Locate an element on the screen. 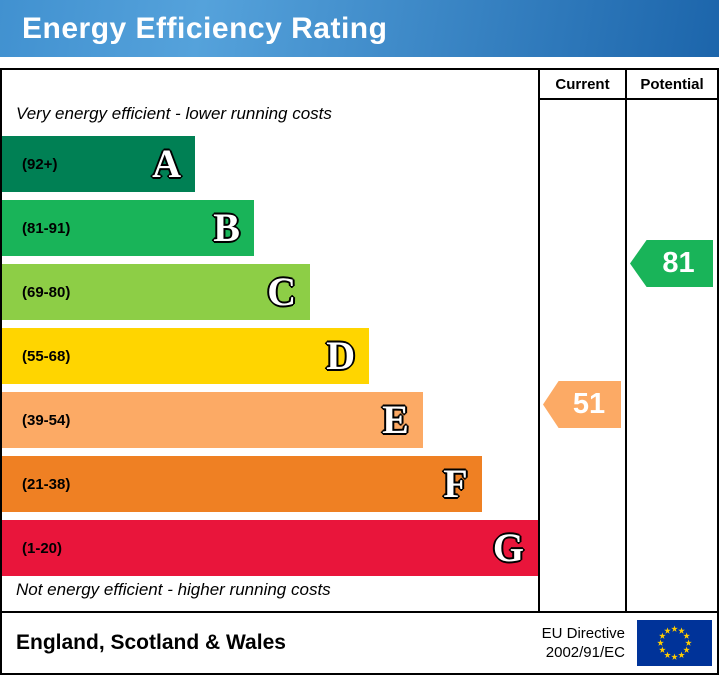  band-row-c: (69-80) C is located at coordinates (270, 292).